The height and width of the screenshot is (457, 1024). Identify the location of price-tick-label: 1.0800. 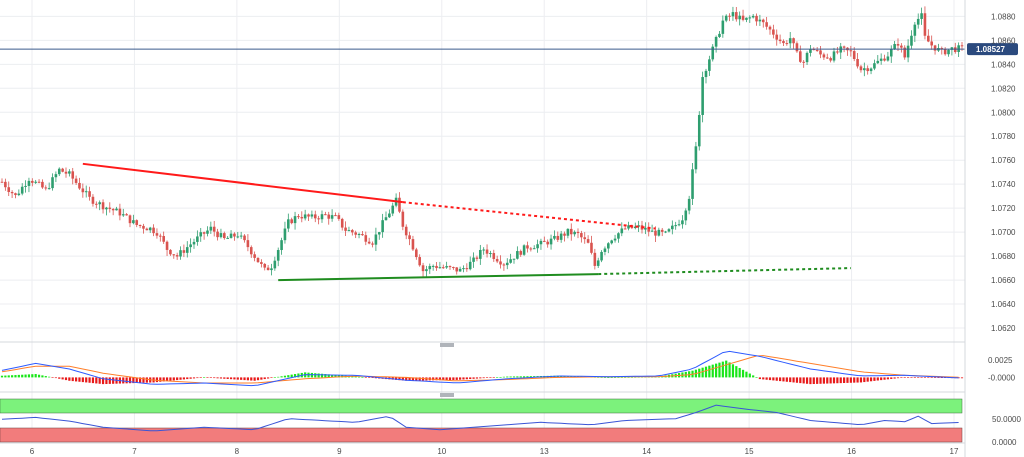
(1003, 112).